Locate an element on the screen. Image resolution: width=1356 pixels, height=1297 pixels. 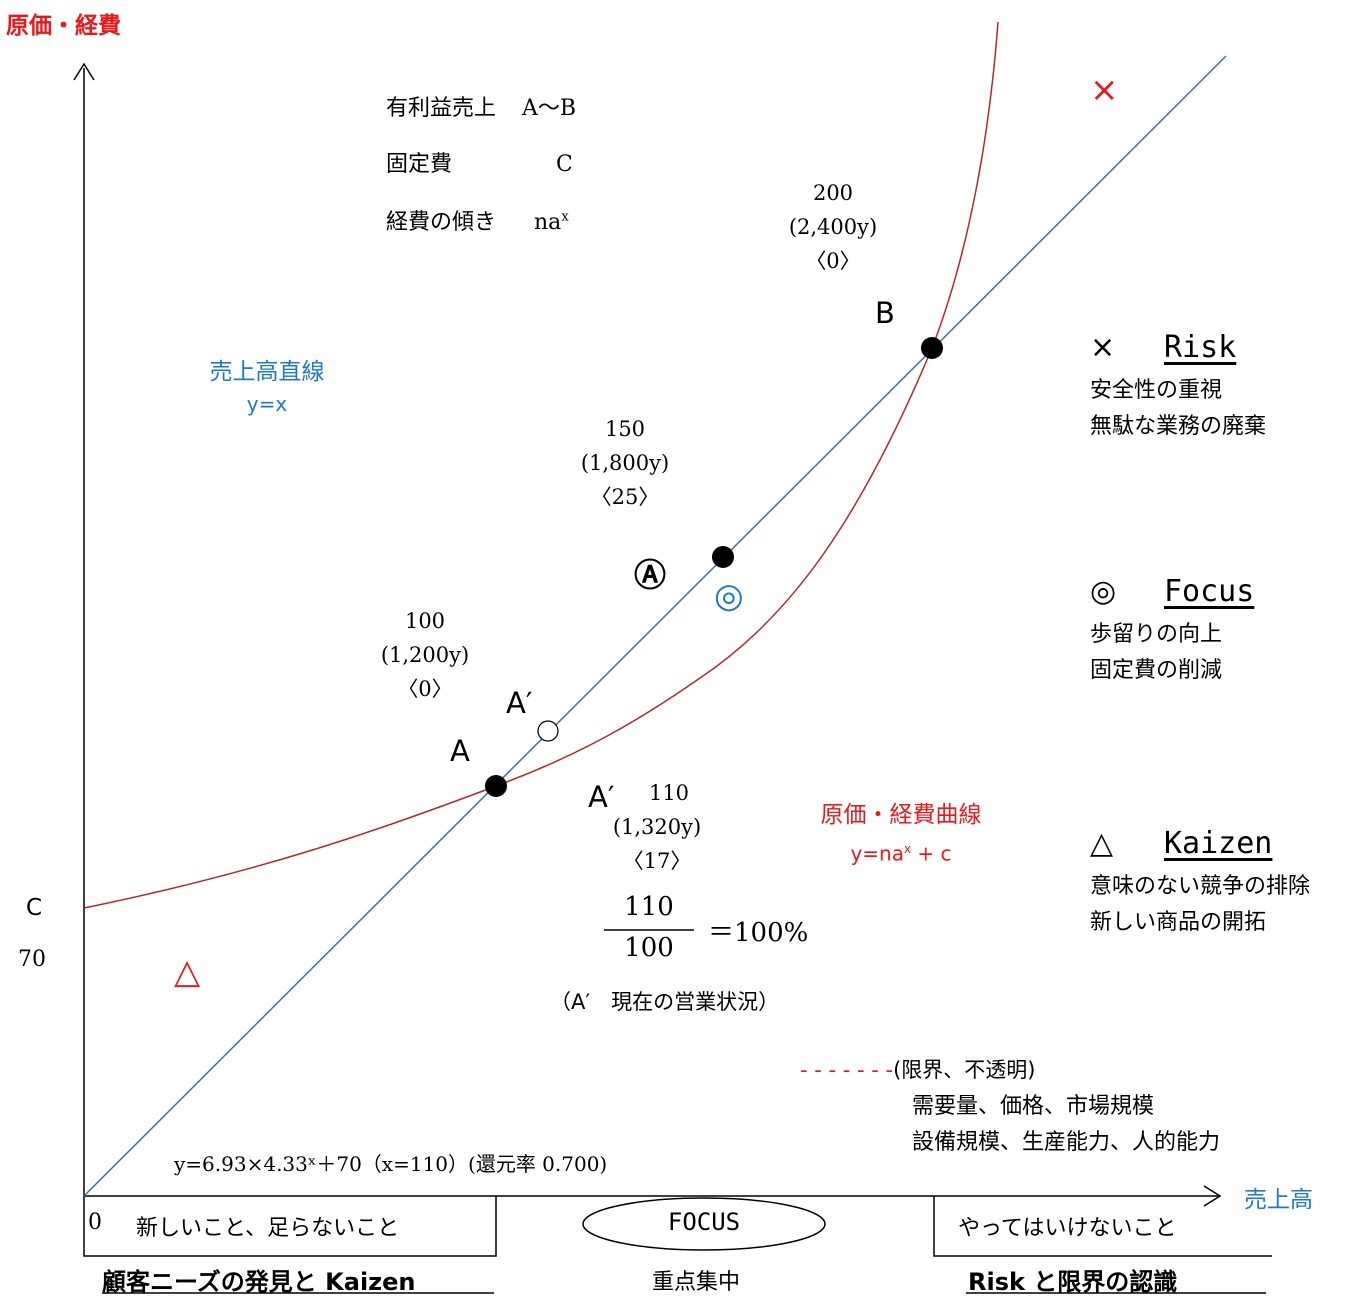
cost-curve-formula: y=nax + c is located at coordinates (901, 853).